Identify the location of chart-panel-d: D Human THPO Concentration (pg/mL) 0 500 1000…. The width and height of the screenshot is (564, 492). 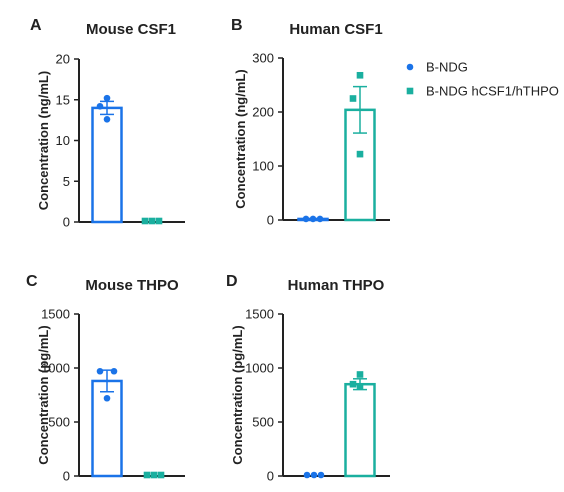
(308, 378).